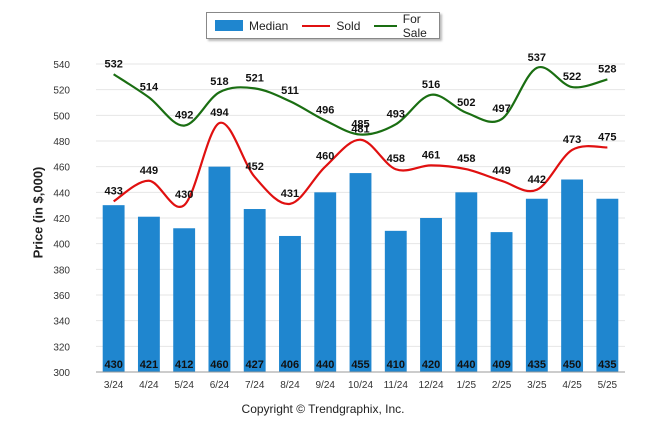 The image size is (646, 434). Describe the element at coordinates (607, 137) in the screenshot. I see `sold-data-label: 475` at that location.